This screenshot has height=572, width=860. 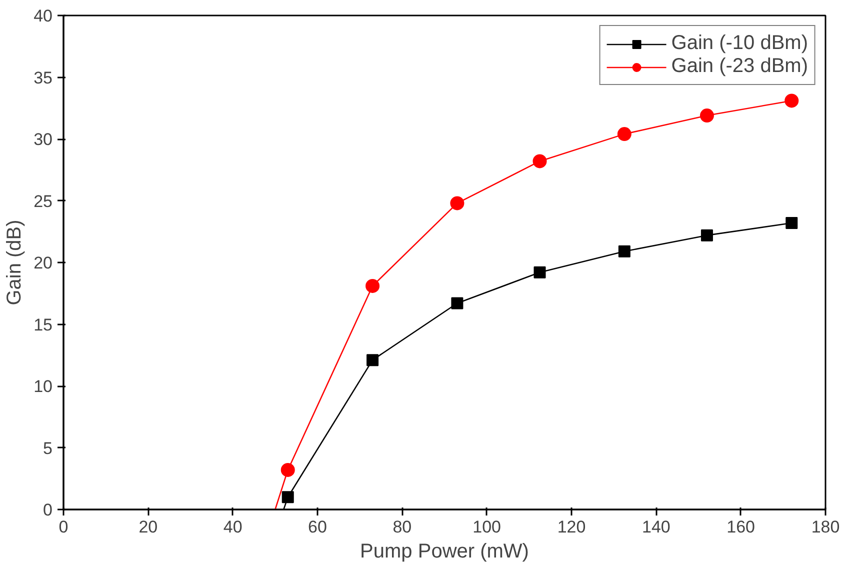 I want to click on x-tick-label: 100, so click(x=487, y=527).